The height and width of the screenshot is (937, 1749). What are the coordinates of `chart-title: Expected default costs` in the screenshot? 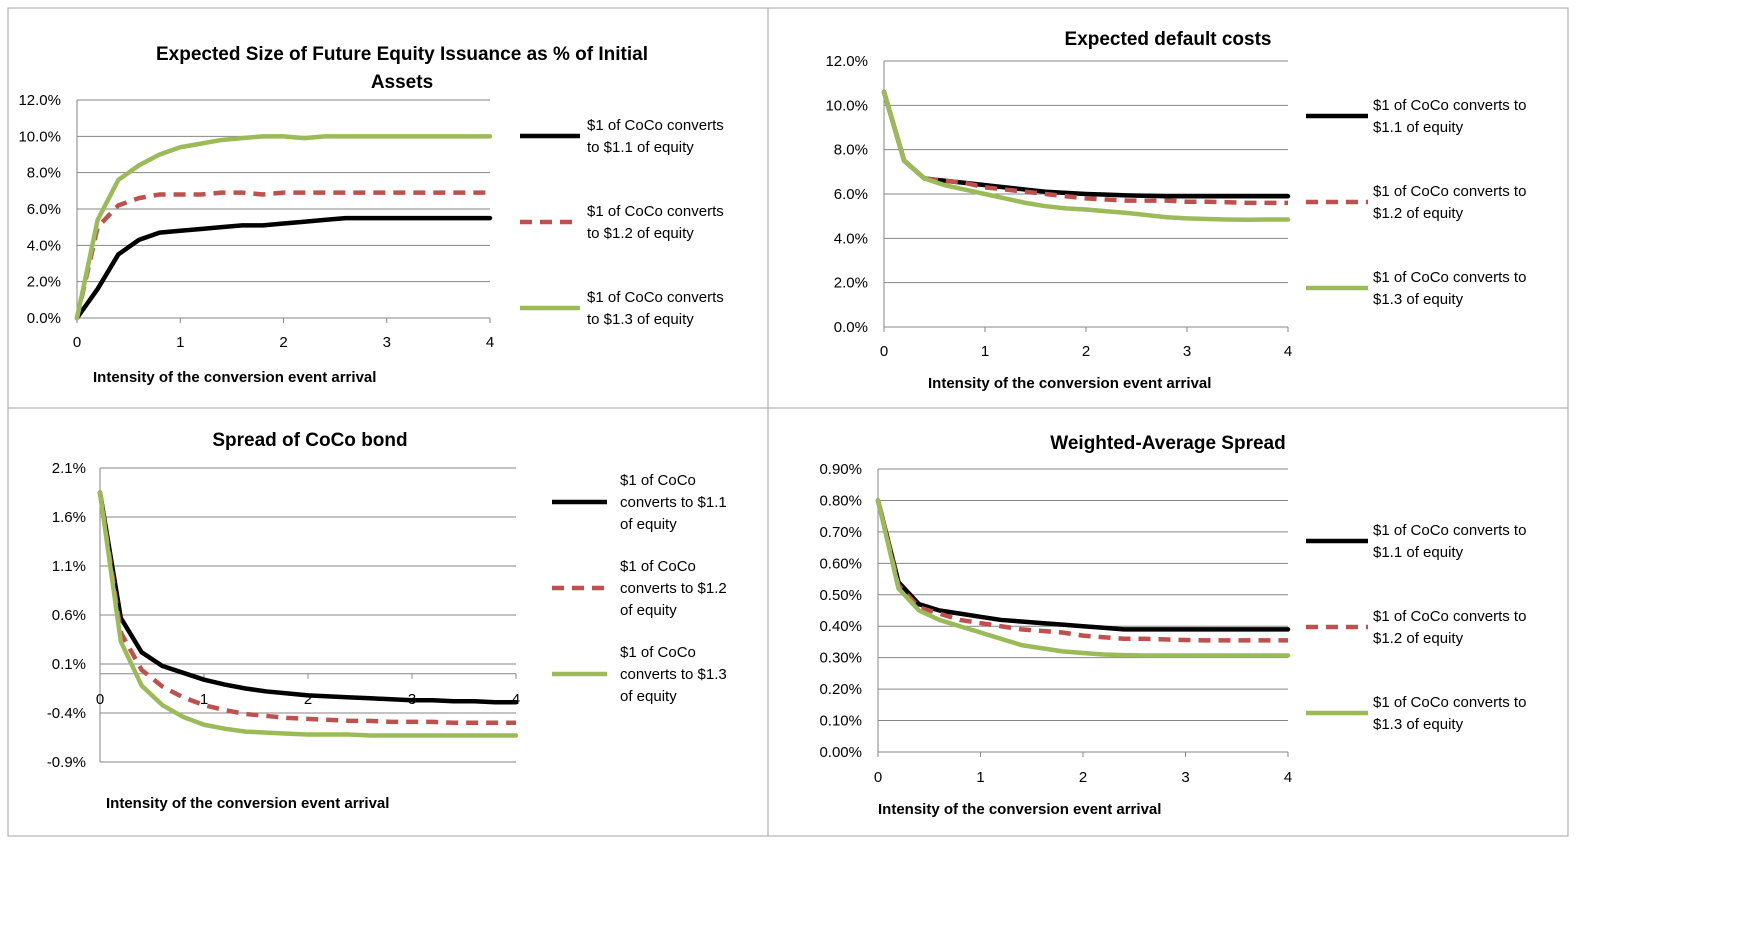 It's located at (1168, 39).